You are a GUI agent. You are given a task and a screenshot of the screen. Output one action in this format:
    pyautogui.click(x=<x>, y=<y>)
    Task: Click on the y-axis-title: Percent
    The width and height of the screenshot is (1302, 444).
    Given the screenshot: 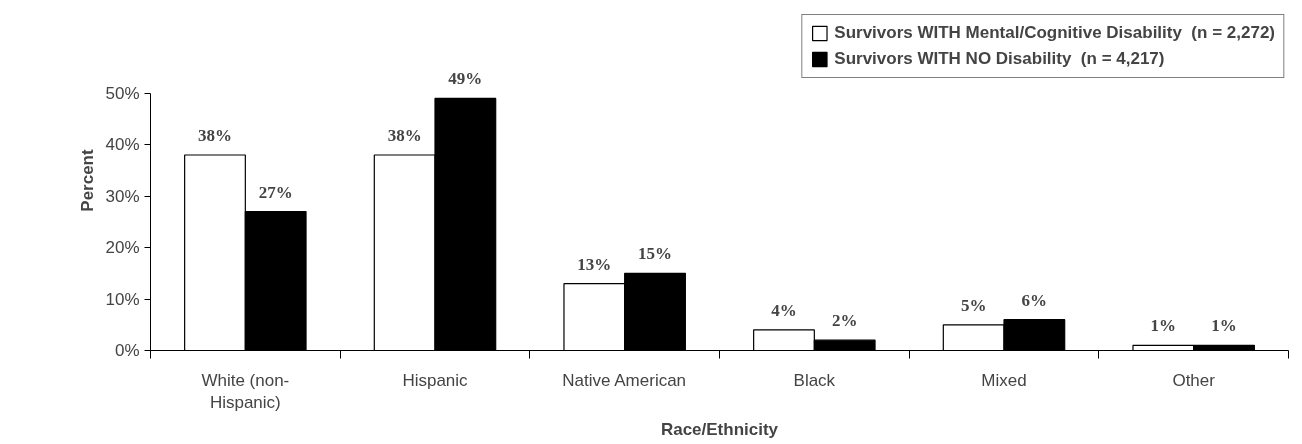 What is the action you would take?
    pyautogui.click(x=88, y=180)
    